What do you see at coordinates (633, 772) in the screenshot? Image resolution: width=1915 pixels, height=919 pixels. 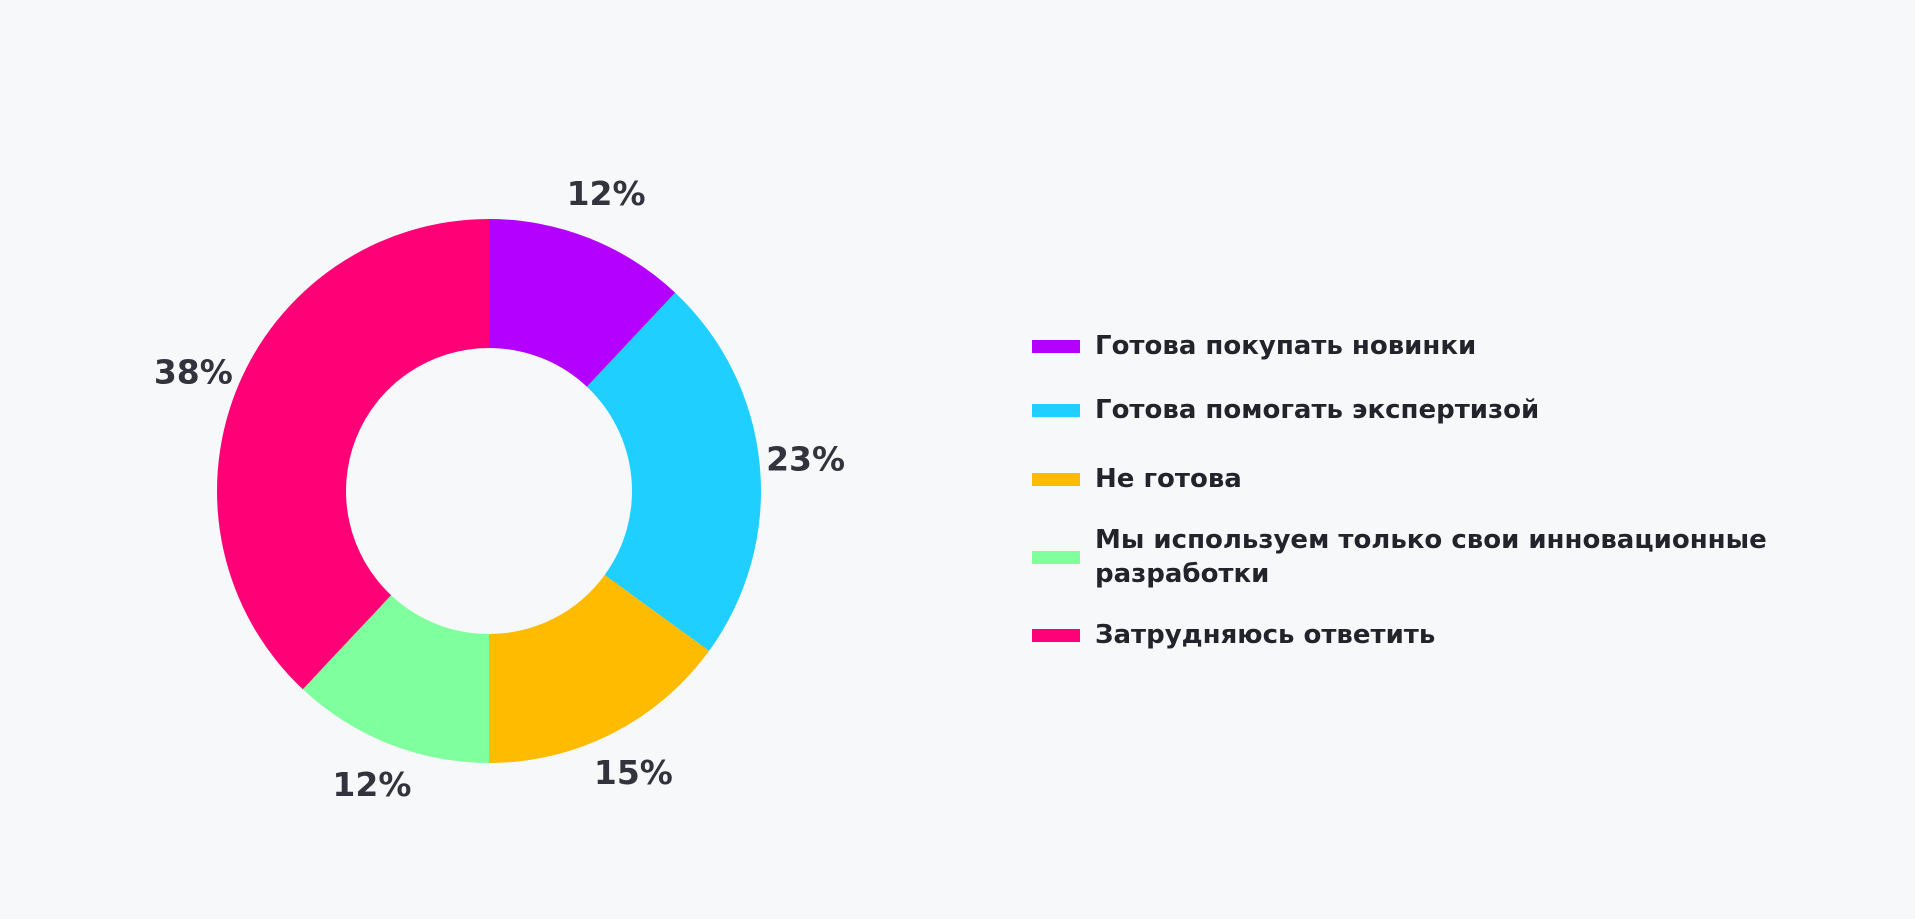 I see `data-label: 15%` at bounding box center [633, 772].